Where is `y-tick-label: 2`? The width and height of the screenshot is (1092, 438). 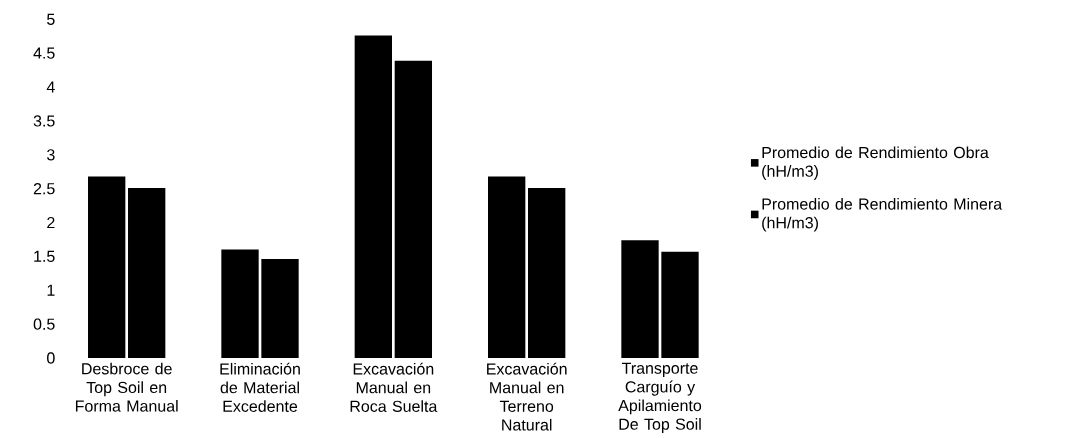
y-tick-label: 2 is located at coordinates (51, 222).